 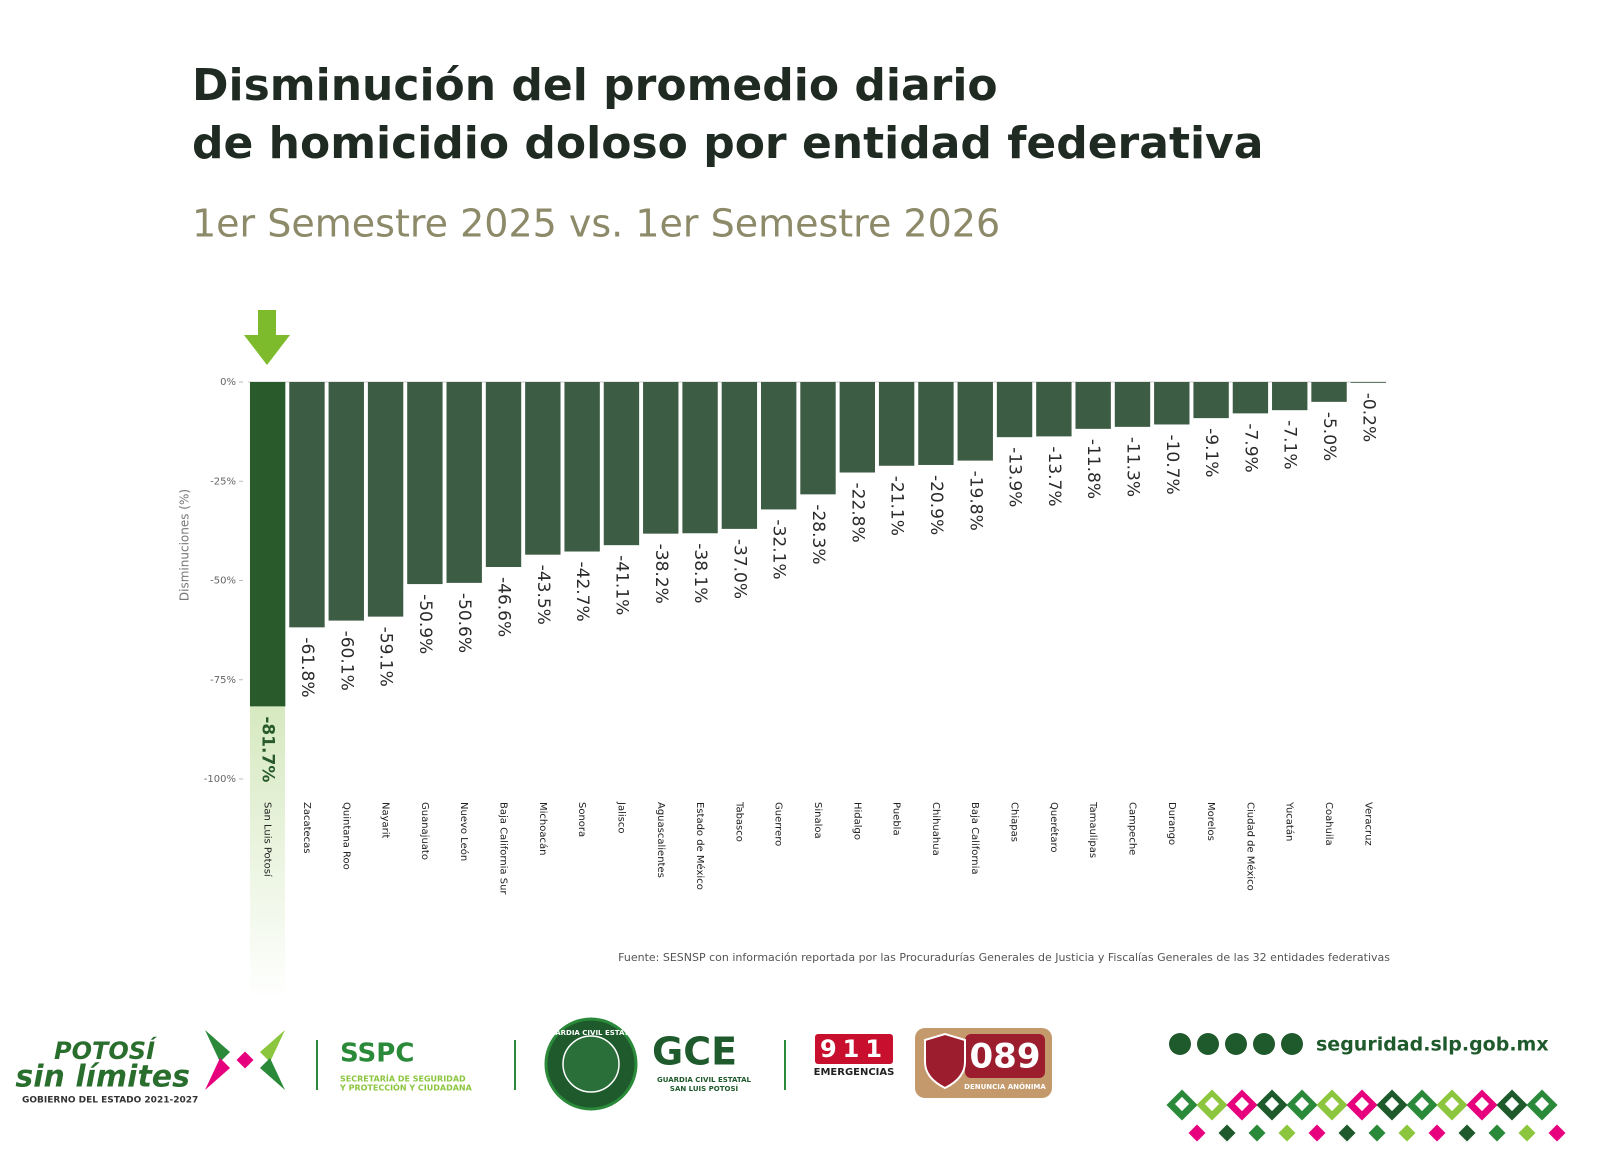 What do you see at coordinates (110, 1101) in the screenshot?
I see `logo-text: GOBIERNO DEL ESTADO 2021-2027` at bounding box center [110, 1101].